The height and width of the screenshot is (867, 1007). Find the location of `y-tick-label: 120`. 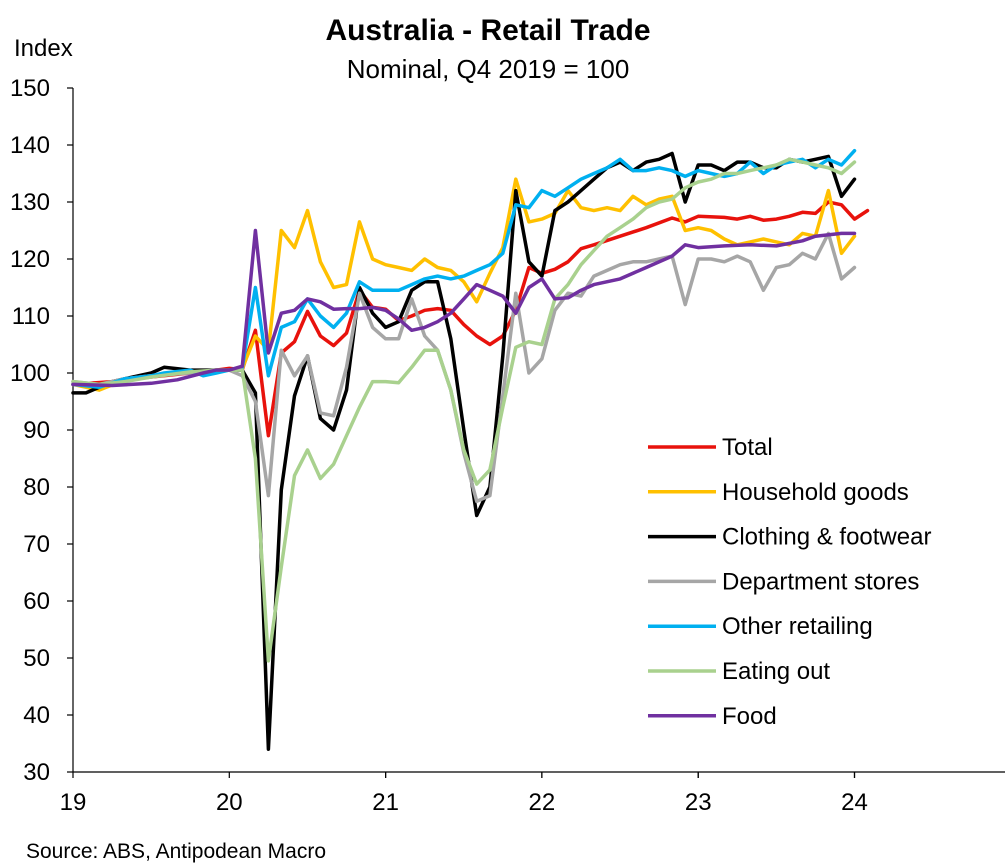

y-tick-label: 120 is located at coordinates (30, 259).